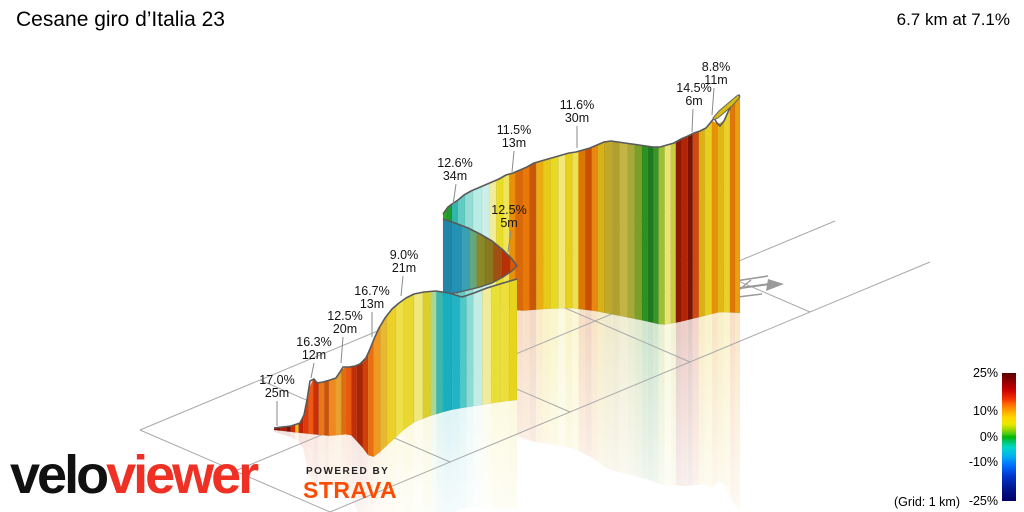  I want to click on page-title: Cesane giro d’Italia 23, so click(120, 19).